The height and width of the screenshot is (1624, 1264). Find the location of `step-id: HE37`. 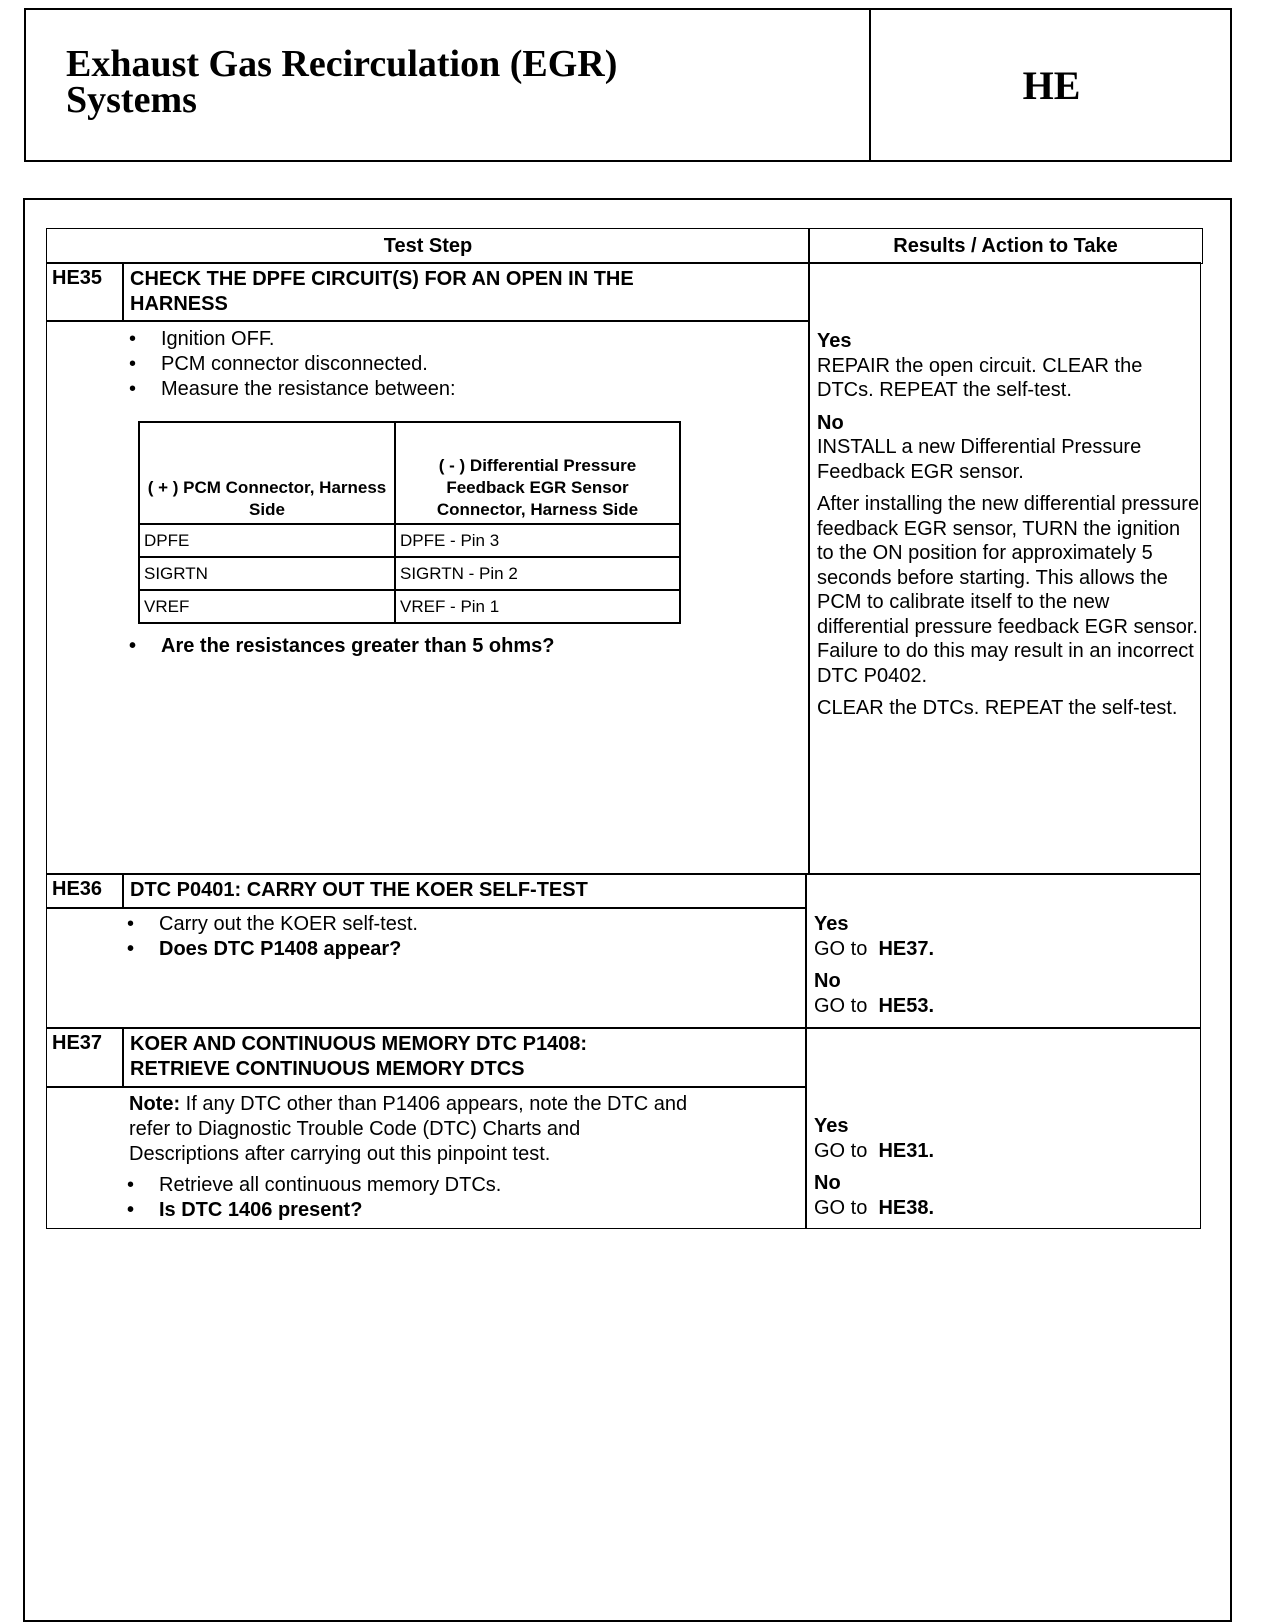

step-id: HE37 is located at coordinates (85, 1057).